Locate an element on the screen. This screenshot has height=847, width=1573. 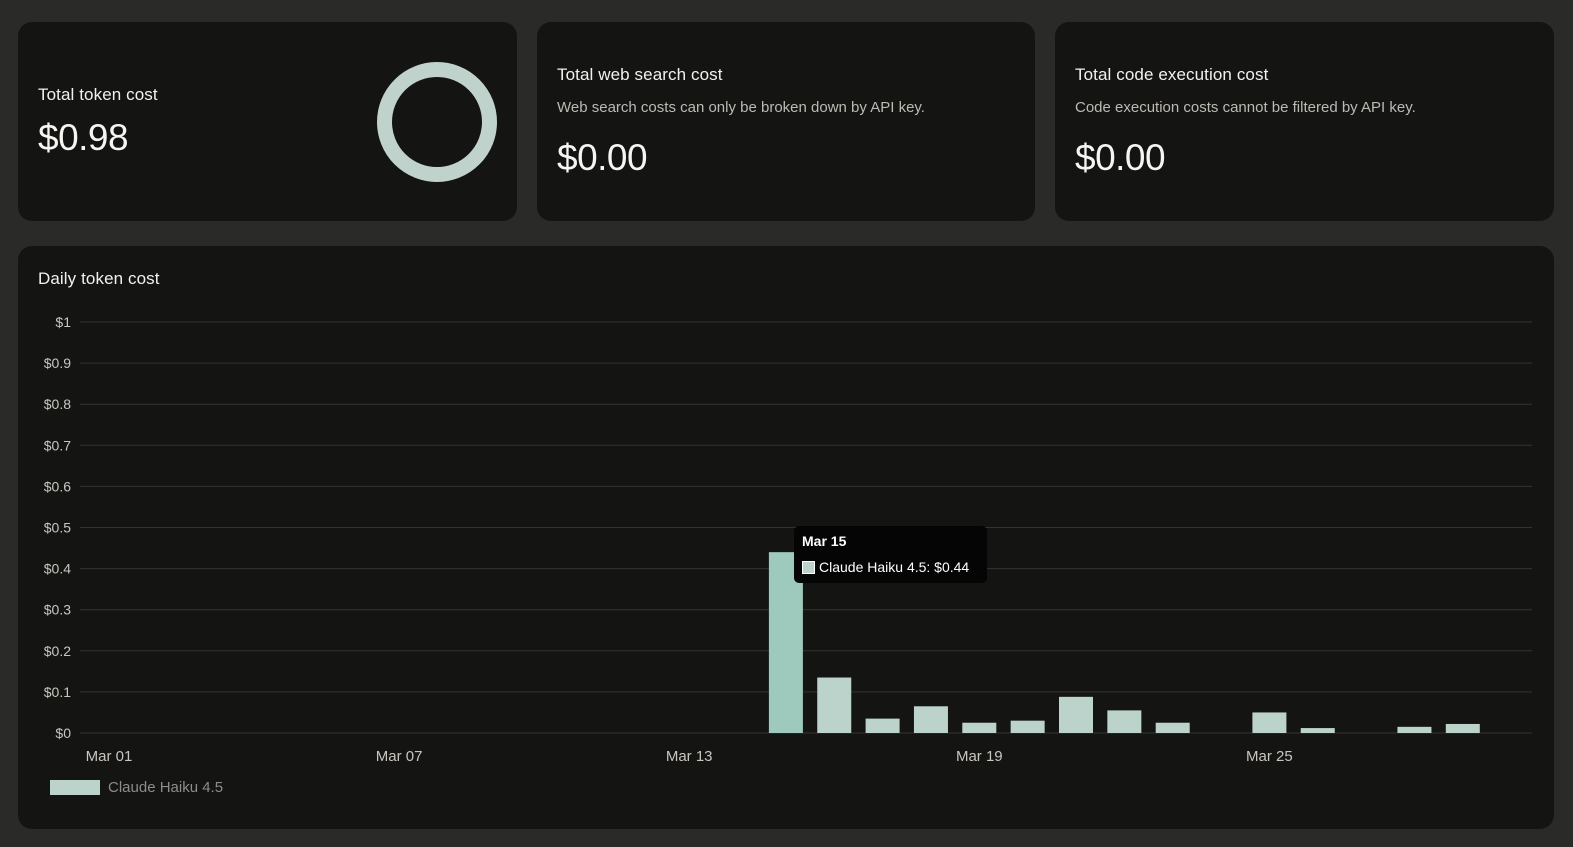
daily-token-cost-title: Daily token cost is located at coordinates (99, 278).